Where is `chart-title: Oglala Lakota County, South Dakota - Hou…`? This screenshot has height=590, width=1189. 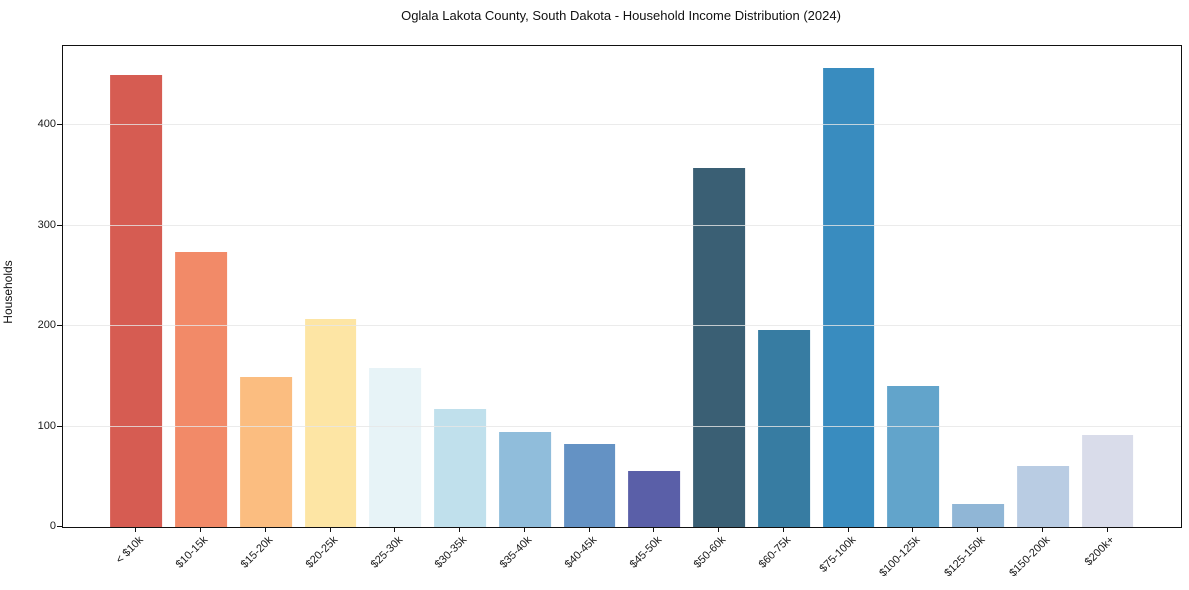 chart-title: Oglala Lakota County, South Dakota - Hou… is located at coordinates (621, 15).